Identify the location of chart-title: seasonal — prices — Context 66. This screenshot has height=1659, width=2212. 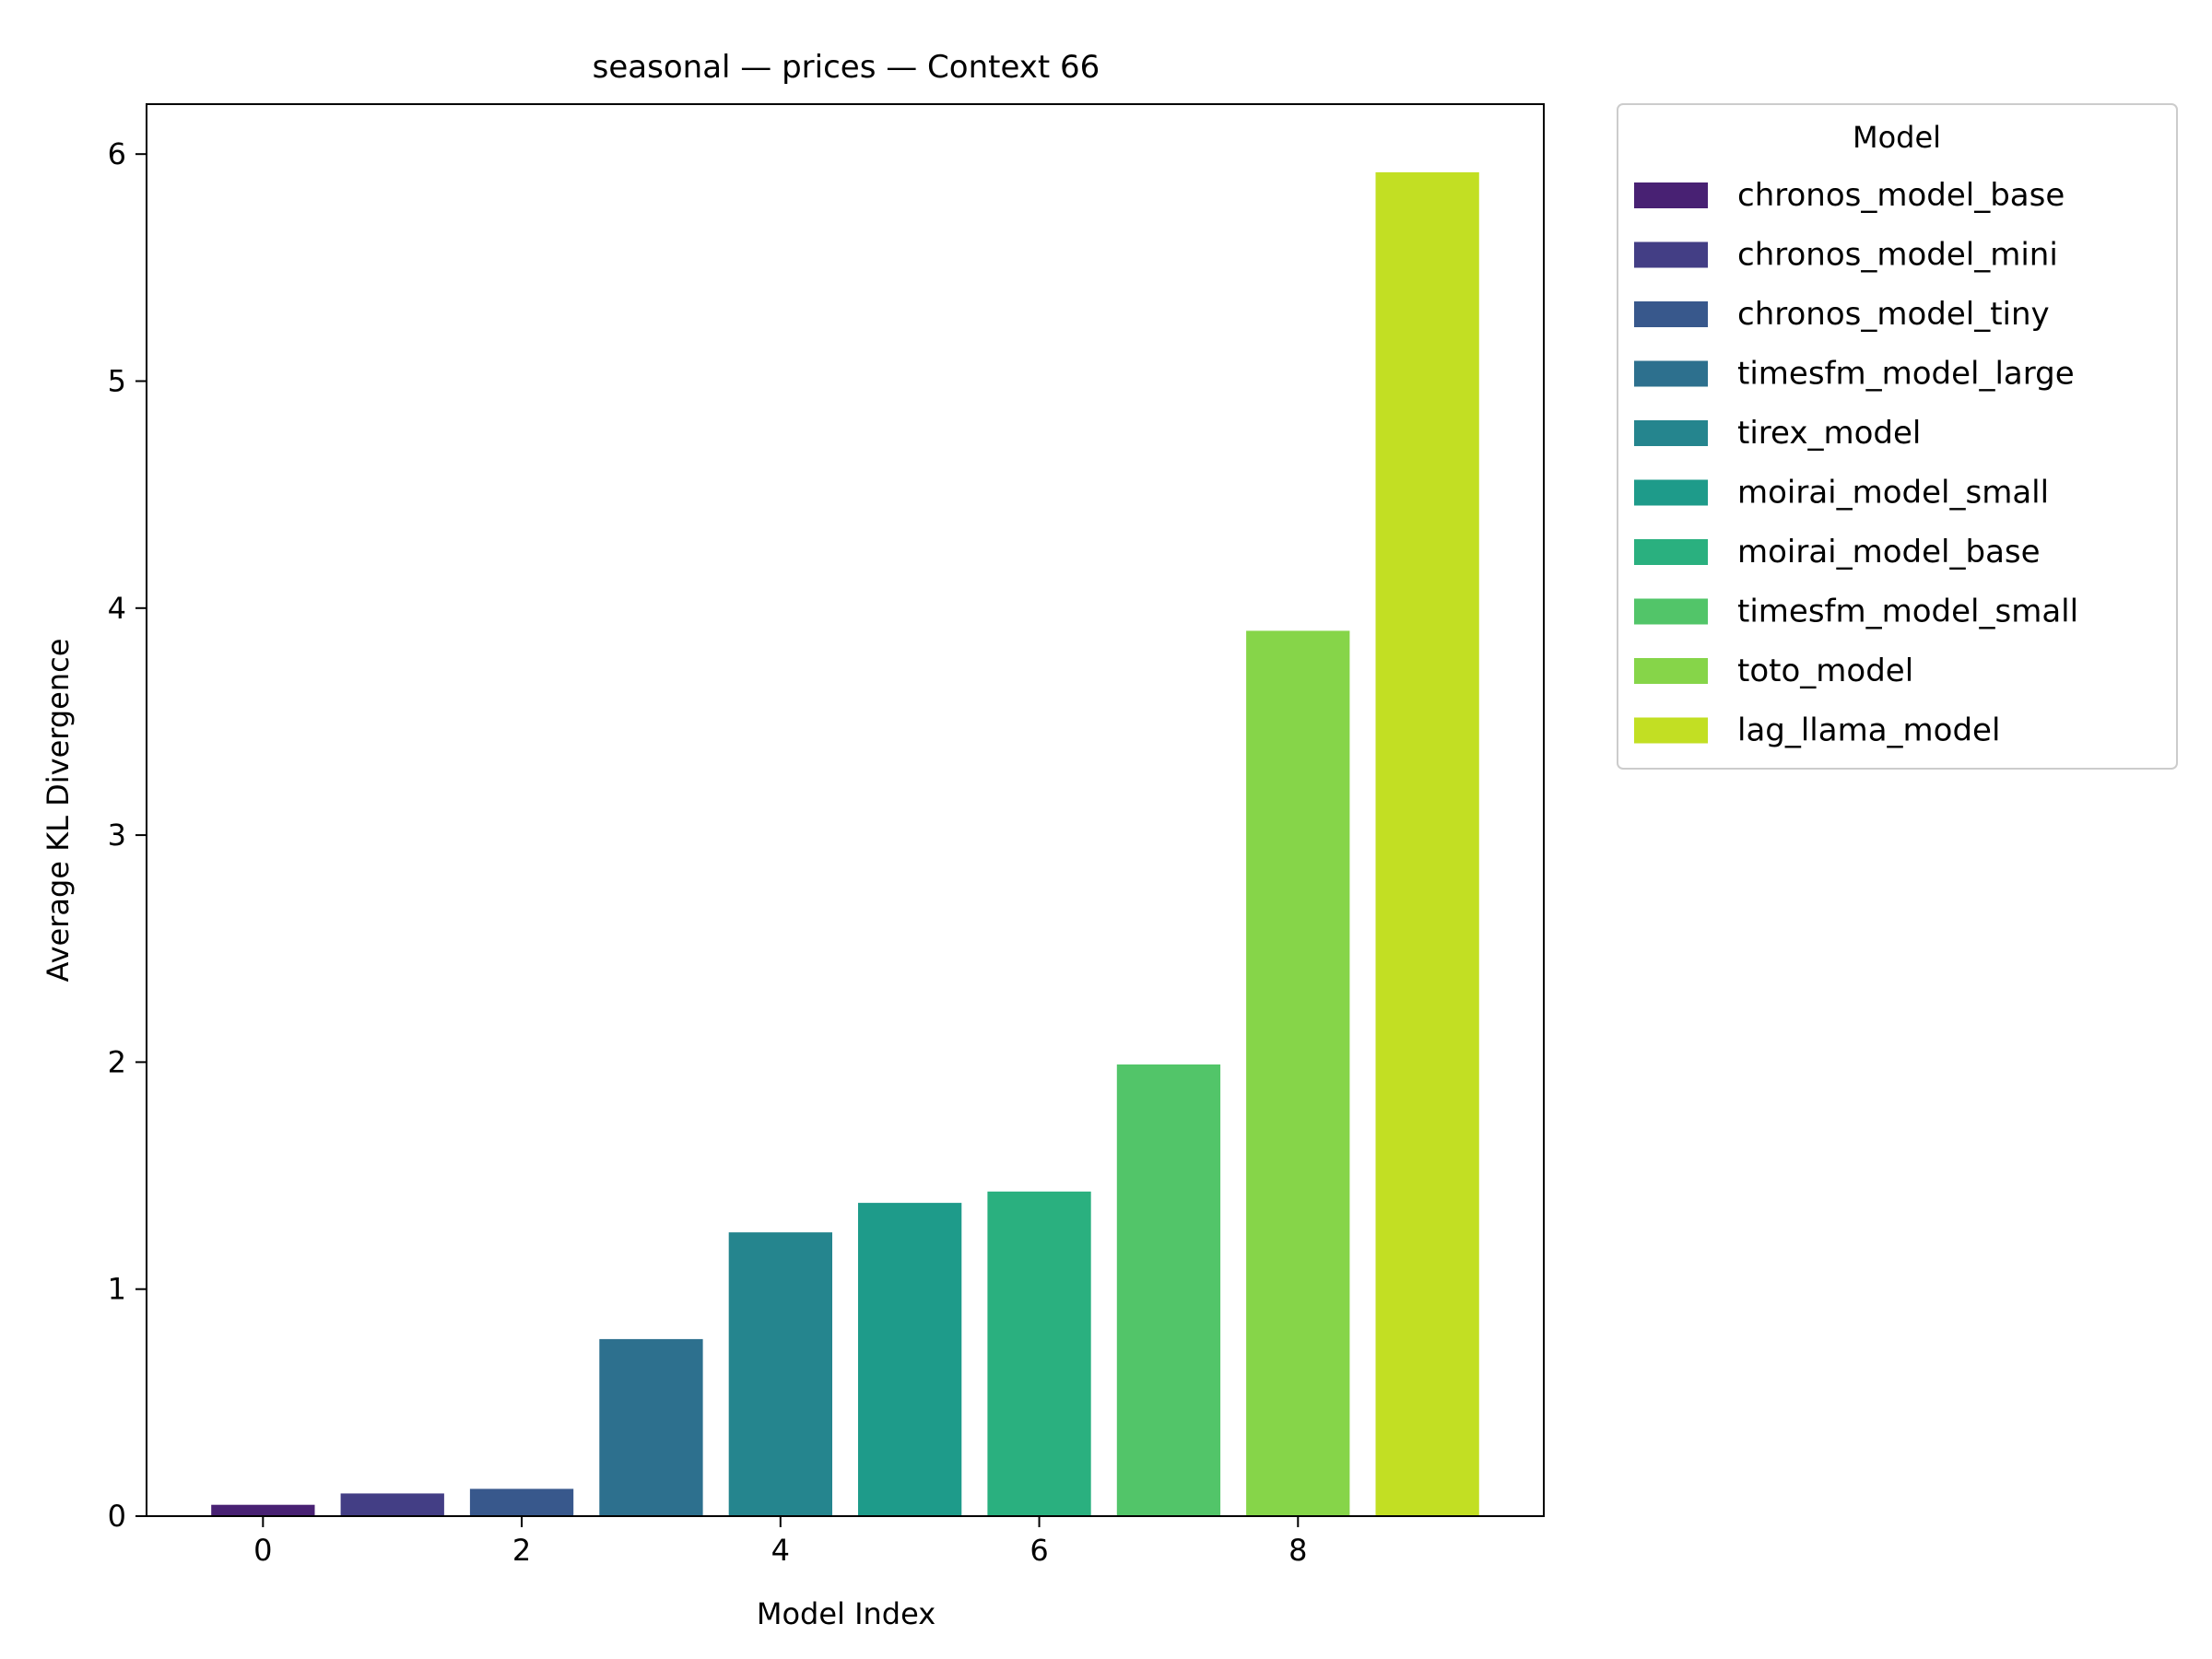
(846, 67).